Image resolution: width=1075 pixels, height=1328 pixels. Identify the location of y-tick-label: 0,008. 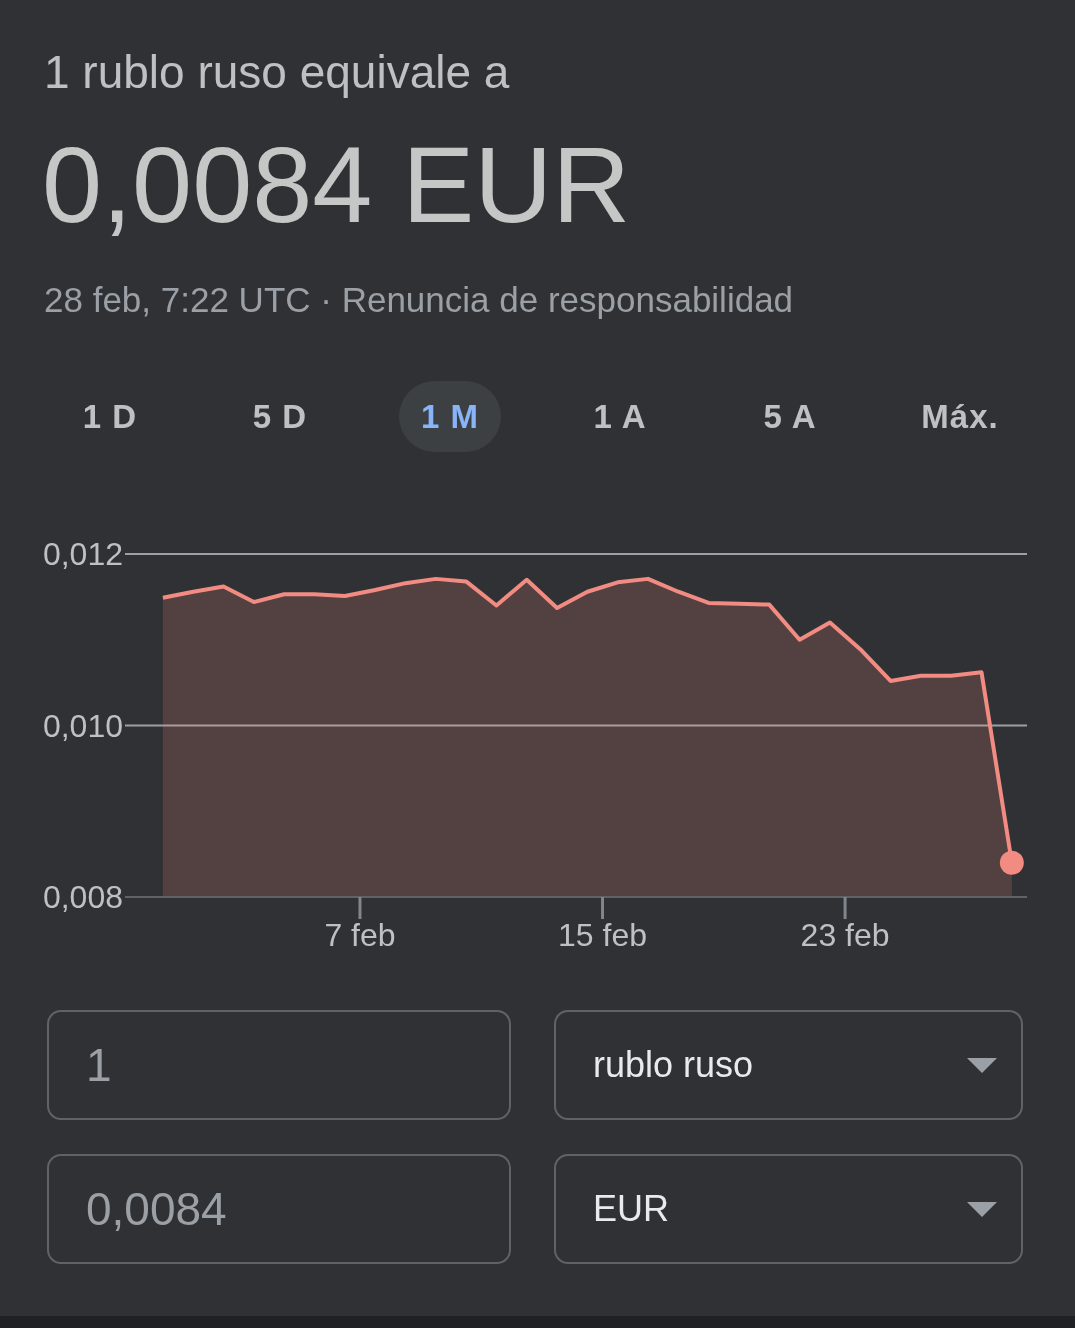
(82, 897).